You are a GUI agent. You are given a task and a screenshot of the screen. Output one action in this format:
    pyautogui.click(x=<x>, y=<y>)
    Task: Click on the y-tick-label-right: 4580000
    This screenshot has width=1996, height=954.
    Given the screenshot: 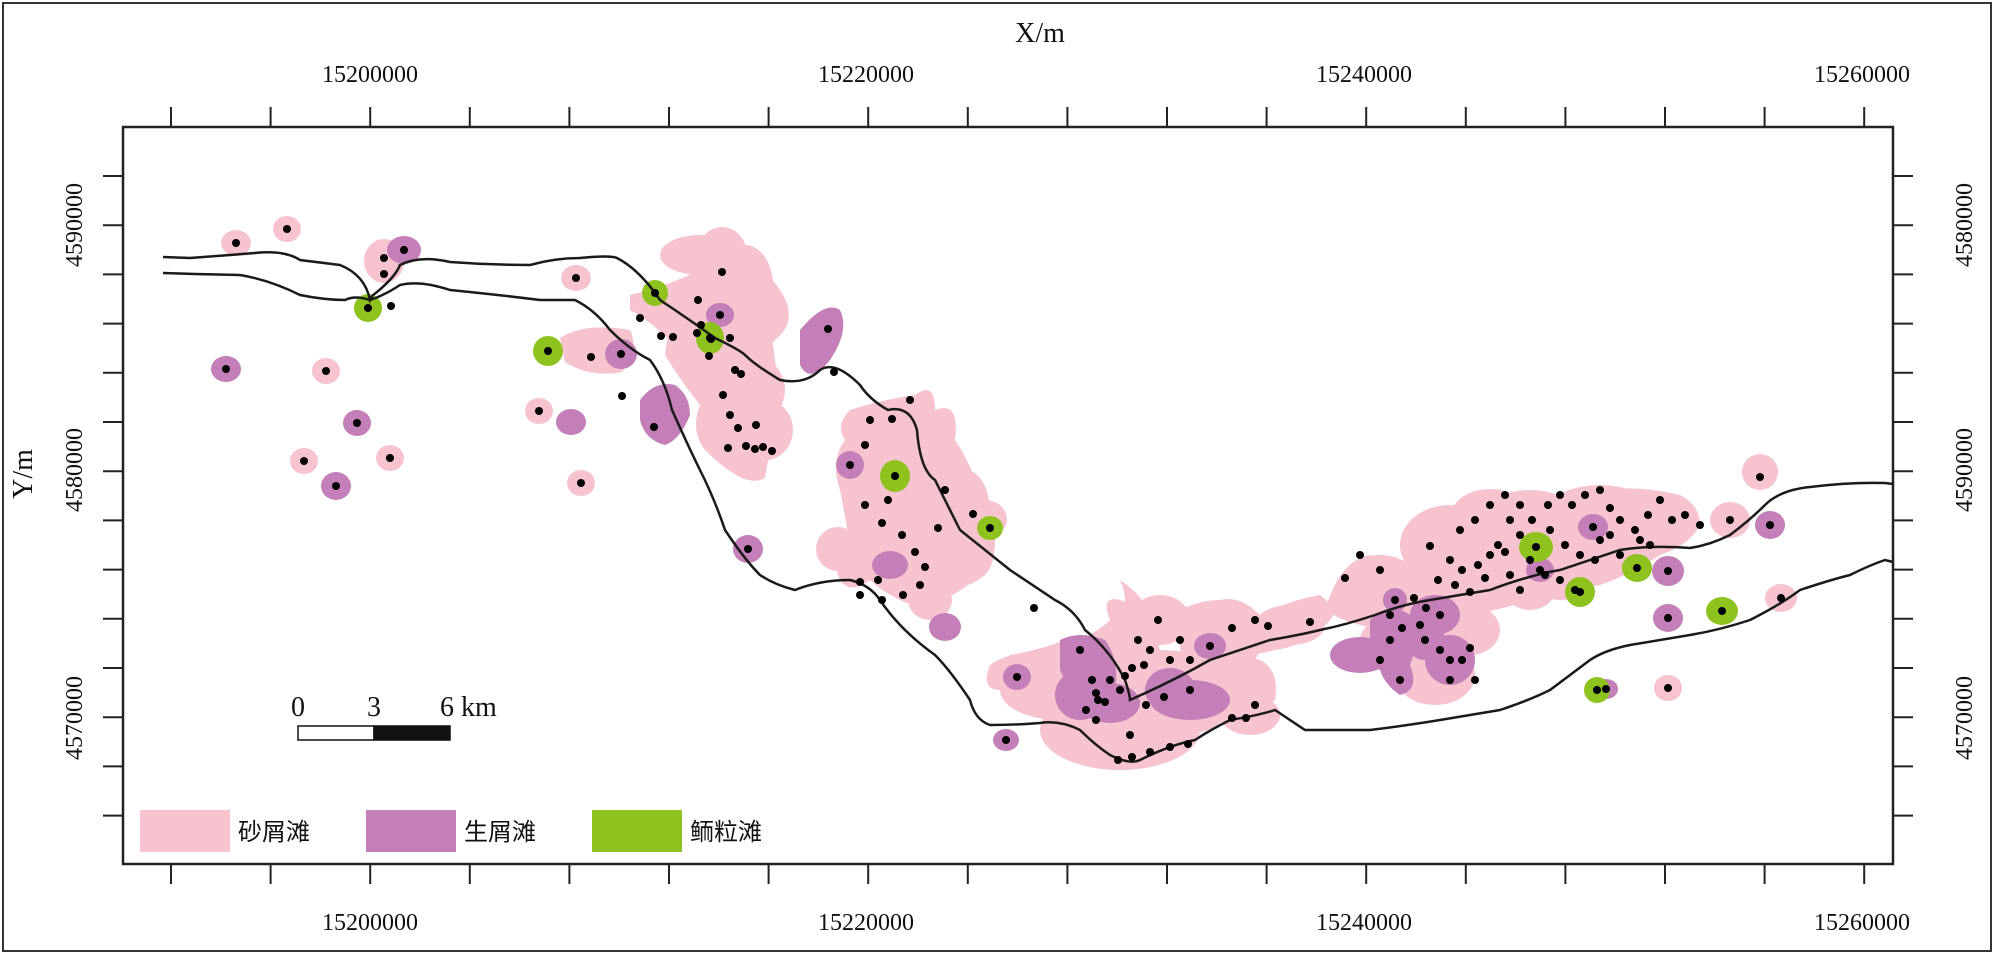 What is the action you would take?
    pyautogui.click(x=1965, y=225)
    